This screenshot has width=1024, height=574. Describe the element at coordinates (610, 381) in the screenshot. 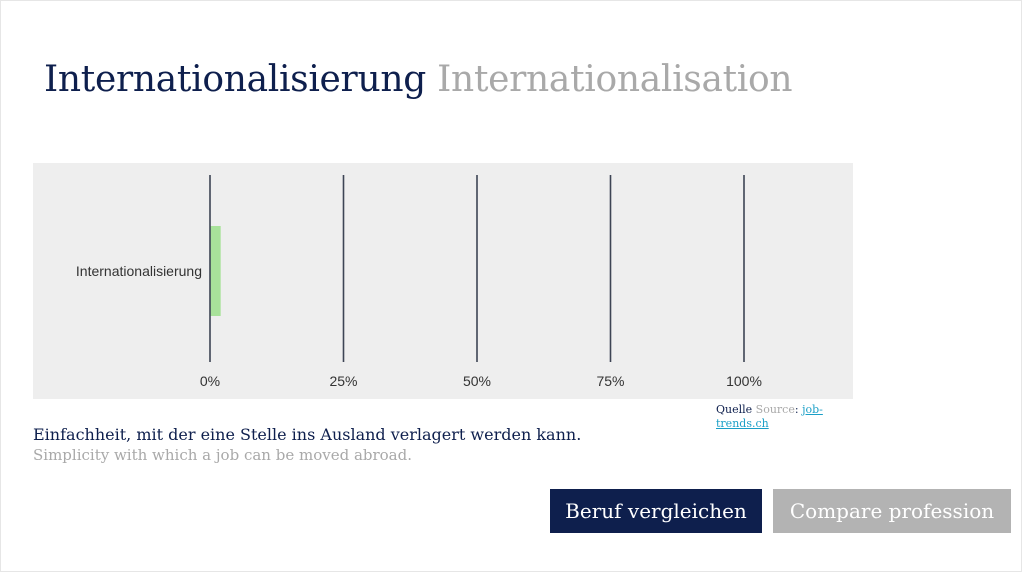

I see `tick-label-75: 75%` at that location.